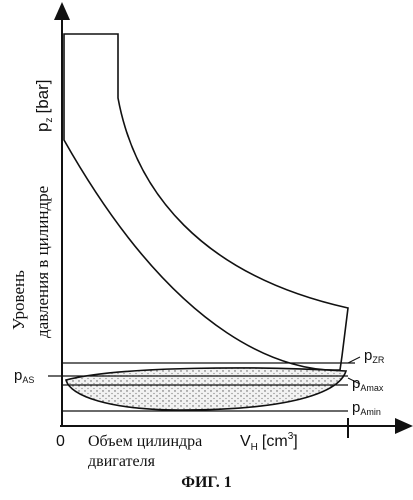 The width and height of the screenshot is (413, 500). Describe the element at coordinates (122, 461) in the screenshot. I see `x-axis-label-line2: двигателя` at that location.